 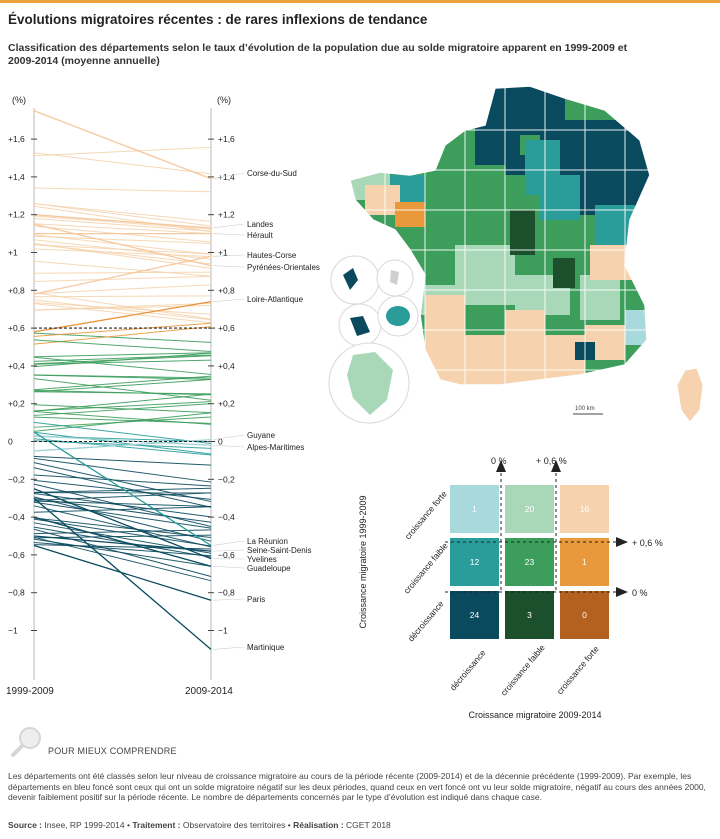 I want to click on source-value: Insee, RP 1999-2014, so click(x=84, y=825).